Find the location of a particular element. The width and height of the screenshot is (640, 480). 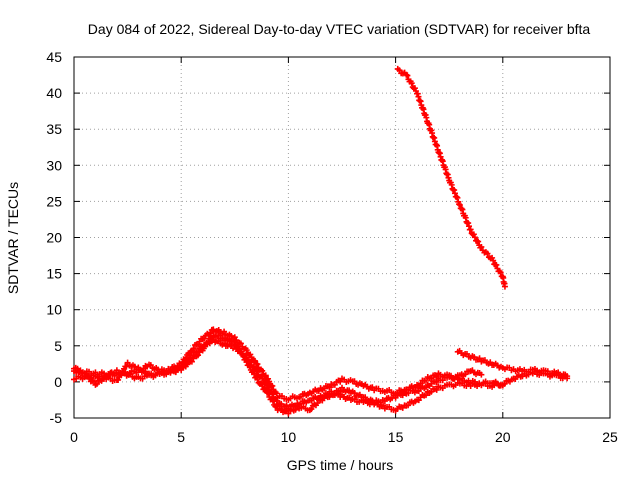

y-tick-label: 15 is located at coordinates (54, 274).